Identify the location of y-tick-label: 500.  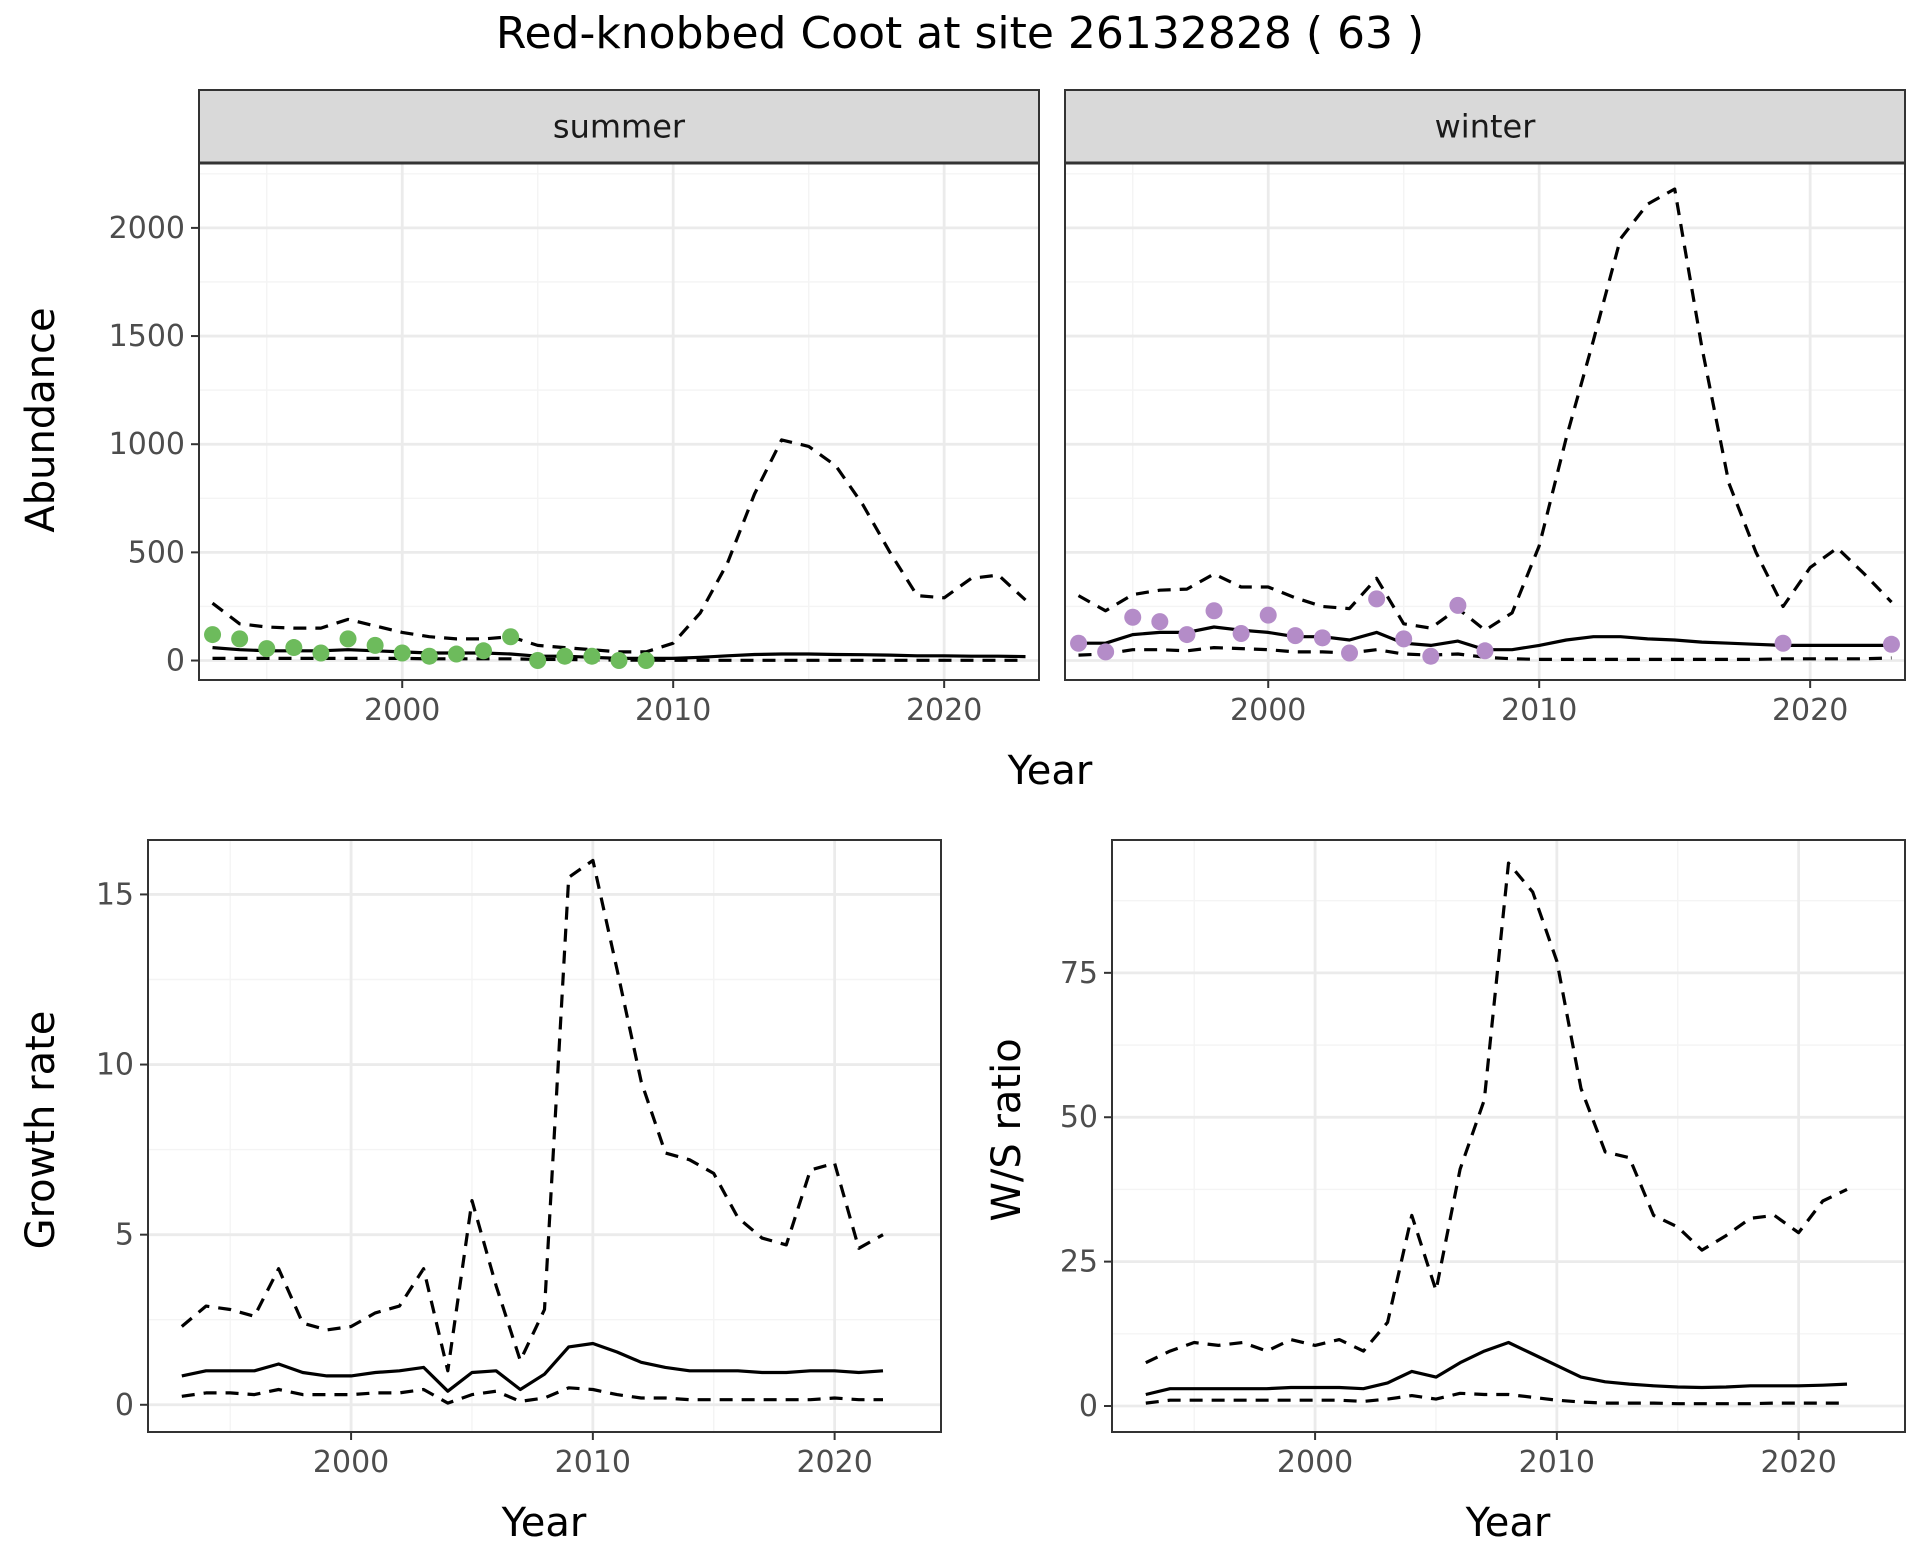
(156, 552).